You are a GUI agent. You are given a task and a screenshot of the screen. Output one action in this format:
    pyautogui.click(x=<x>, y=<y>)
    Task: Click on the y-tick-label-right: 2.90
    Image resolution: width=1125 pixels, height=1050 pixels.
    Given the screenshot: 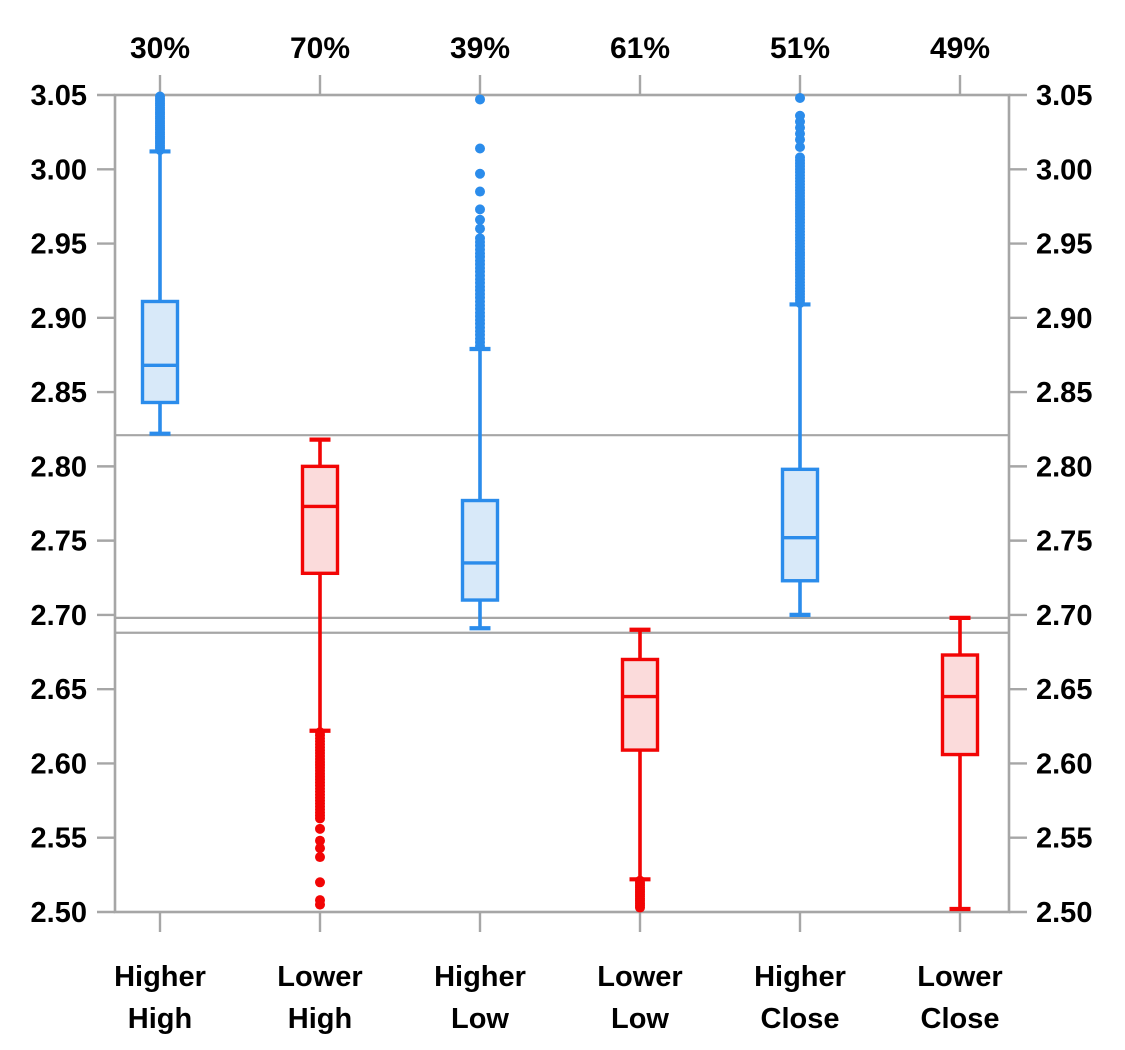 What is the action you would take?
    pyautogui.click(x=1064, y=319)
    